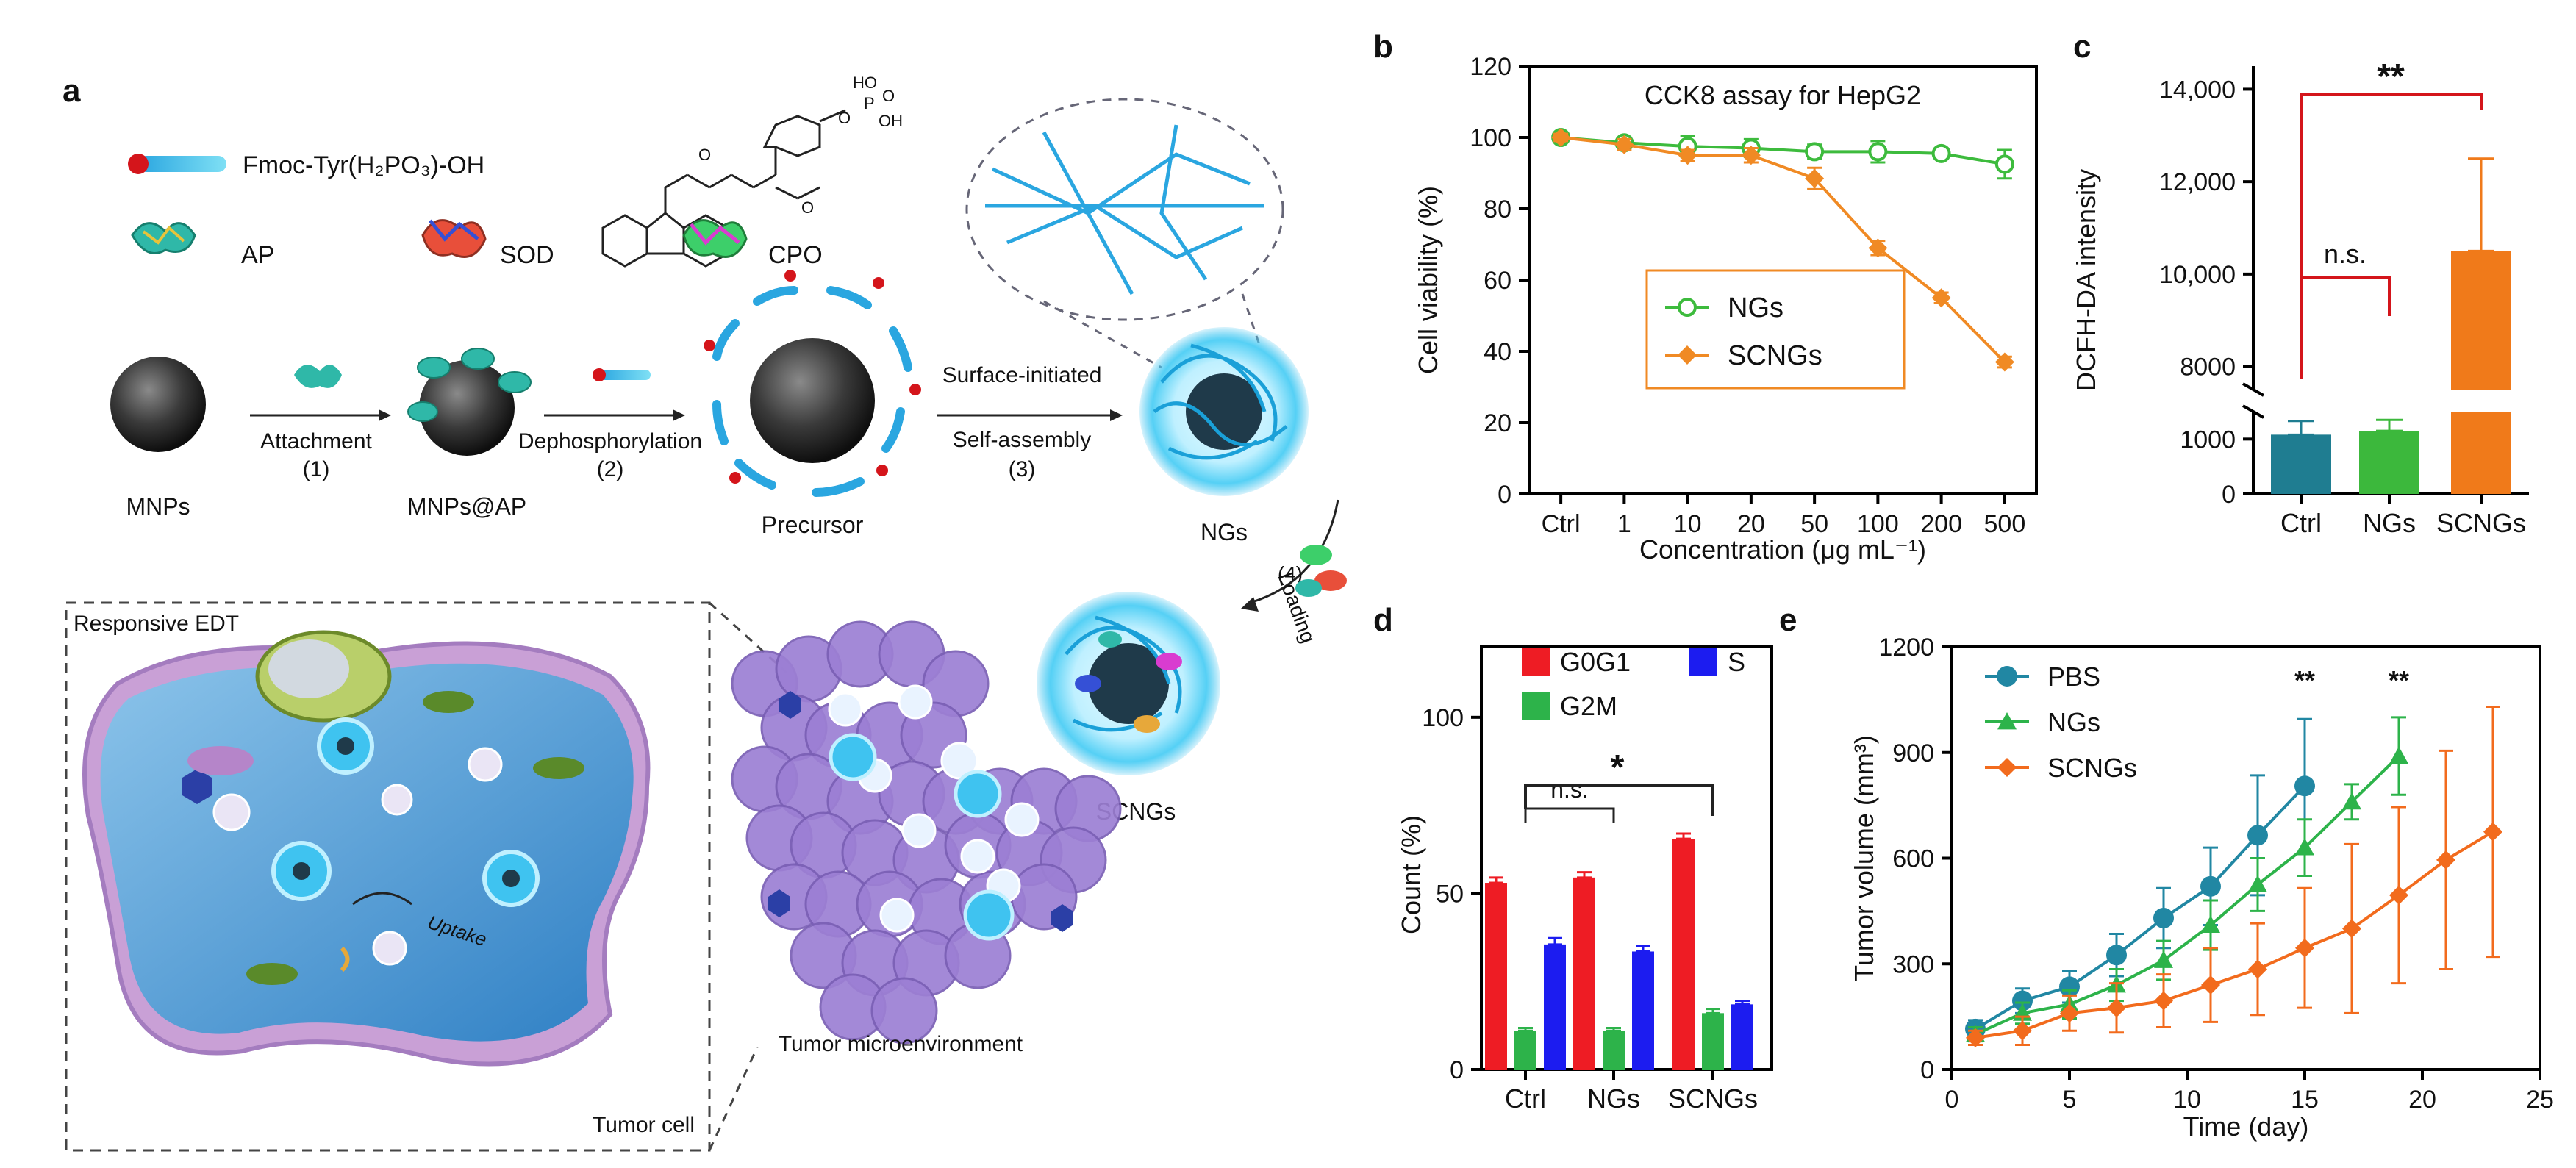  I want to click on precursor-label: Precursor, so click(813, 525).